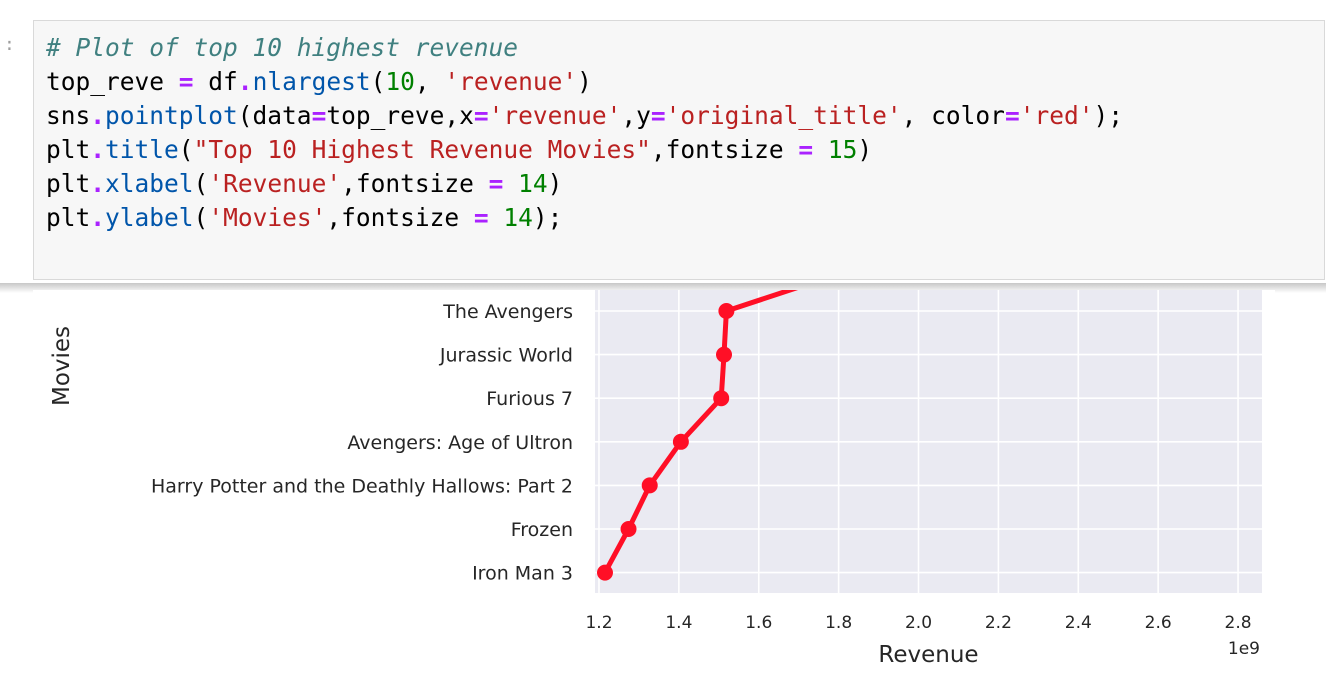 The width and height of the screenshot is (1326, 676). Describe the element at coordinates (678, 623) in the screenshot. I see `x-tick-label: 1.4` at that location.